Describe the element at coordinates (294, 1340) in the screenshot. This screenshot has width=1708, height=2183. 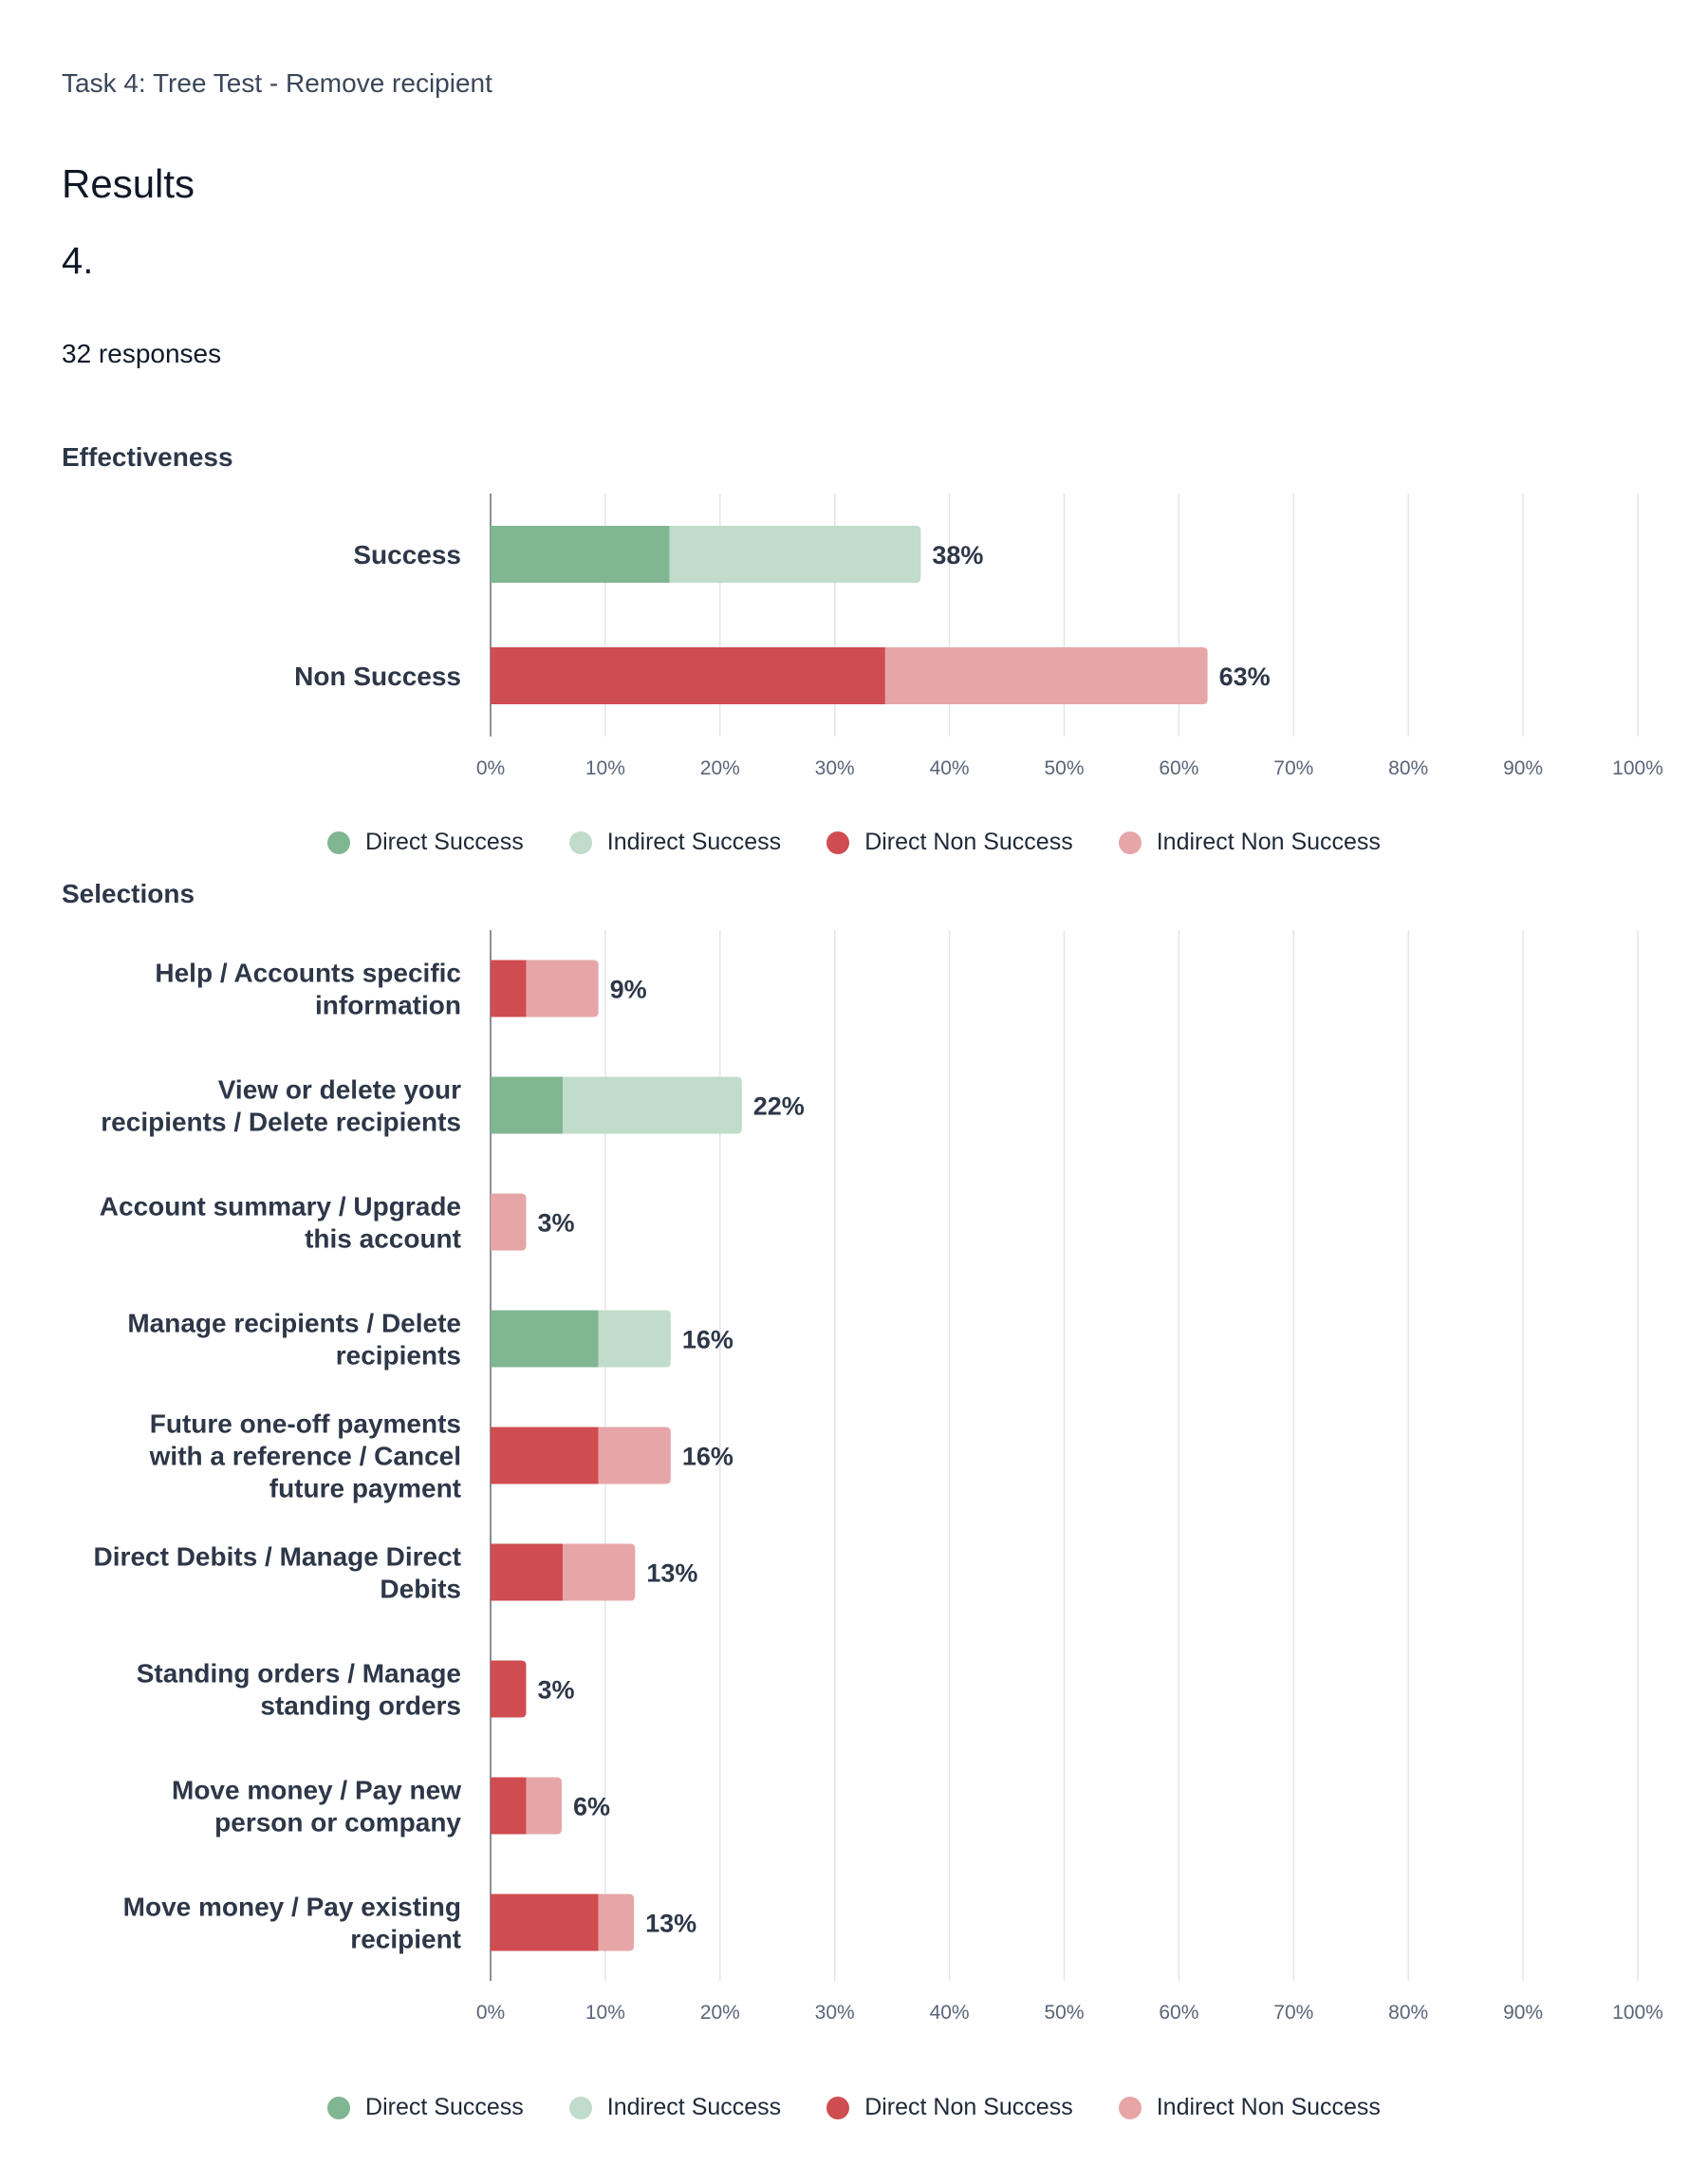
I see `category-label: Manage recipients / Delete recipients` at that location.